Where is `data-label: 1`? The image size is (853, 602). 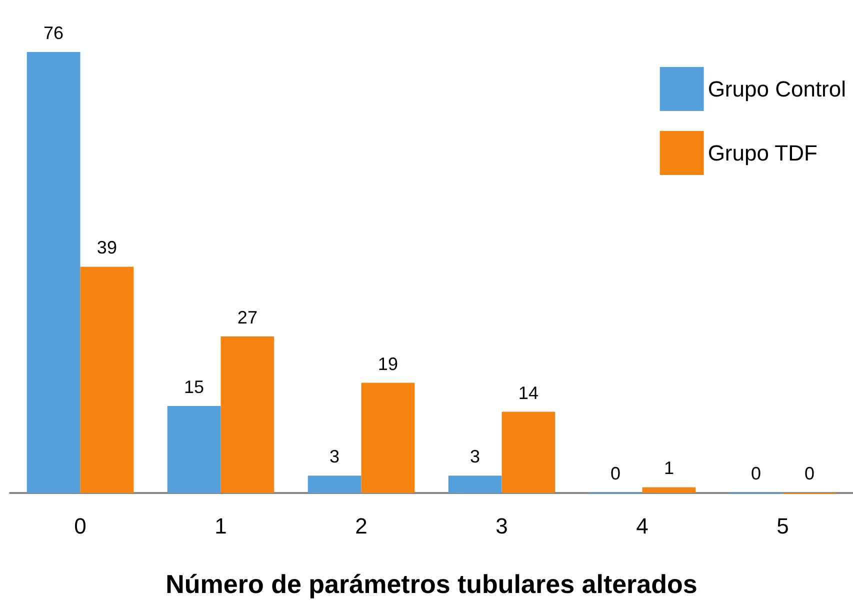 data-label: 1 is located at coordinates (669, 468).